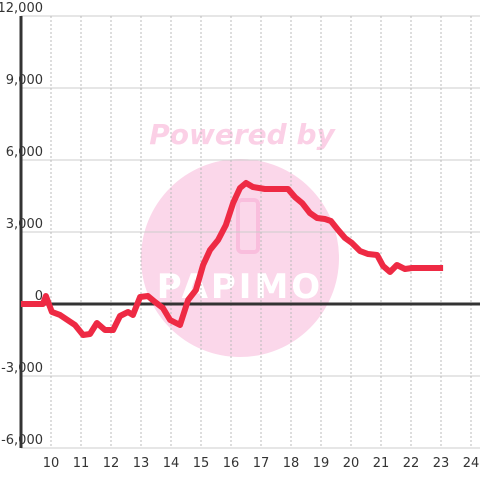 Image resolution: width=480 pixels, height=480 pixels. What do you see at coordinates (231, 463) in the screenshot?
I see `x-tick-label: 16` at bounding box center [231, 463].